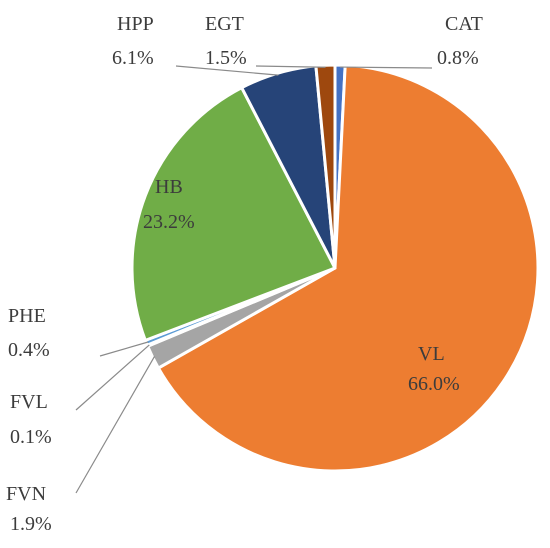 The height and width of the screenshot is (548, 550). What do you see at coordinates (31, 524) in the screenshot?
I see `value-fvn: 1.9%` at bounding box center [31, 524].